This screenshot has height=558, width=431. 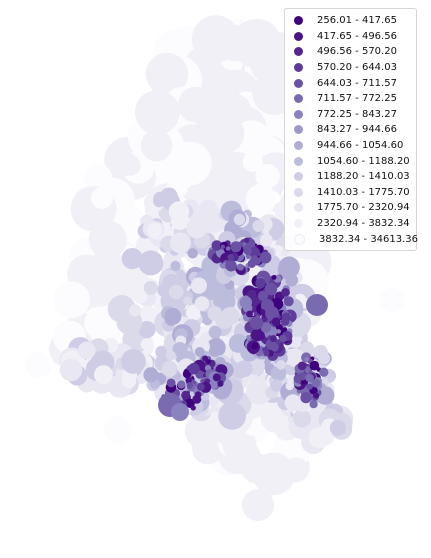 I want to click on legend-item: 1775.70 - 2320.94, so click(x=350, y=208).